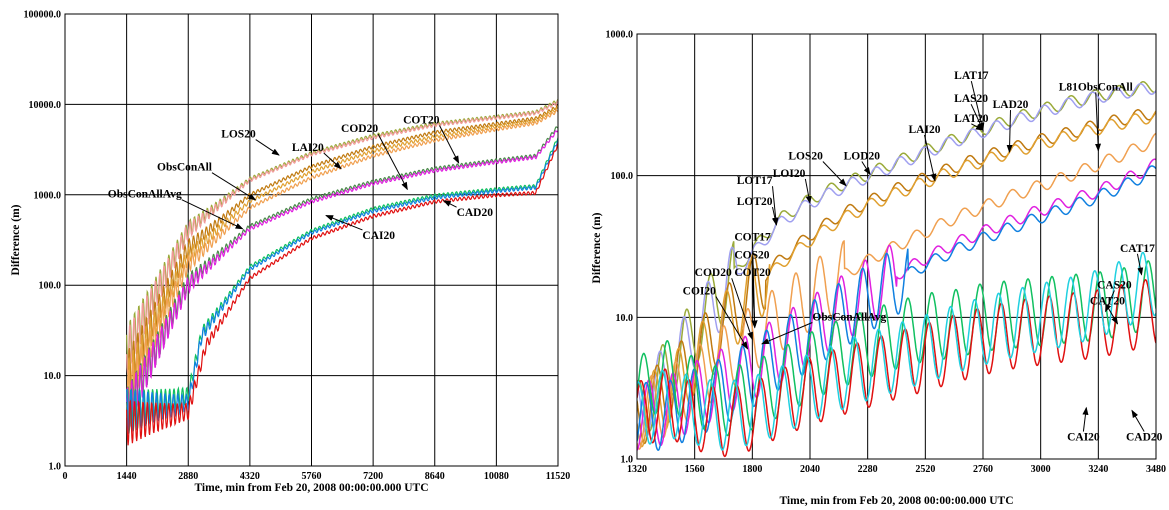 The image size is (1169, 510). I want to click on right-annotation-label: COT20, so click(752, 273).